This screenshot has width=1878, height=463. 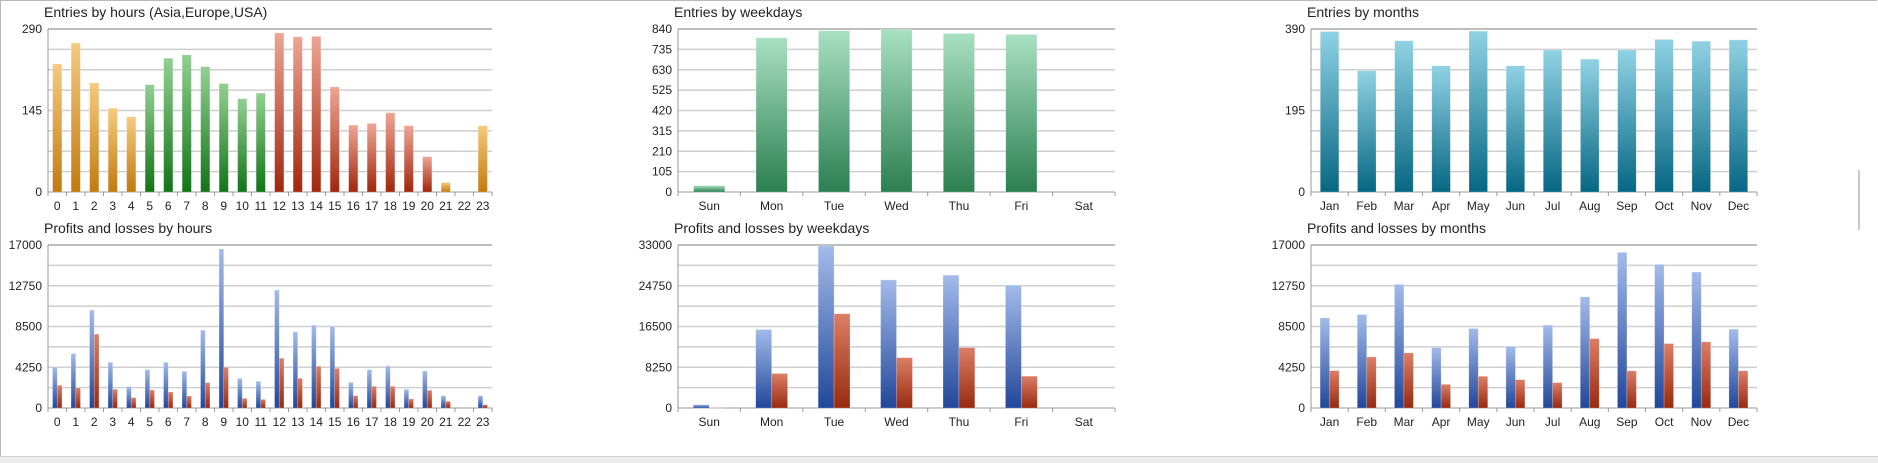 I want to click on x-tick-label: 14, so click(x=317, y=206).